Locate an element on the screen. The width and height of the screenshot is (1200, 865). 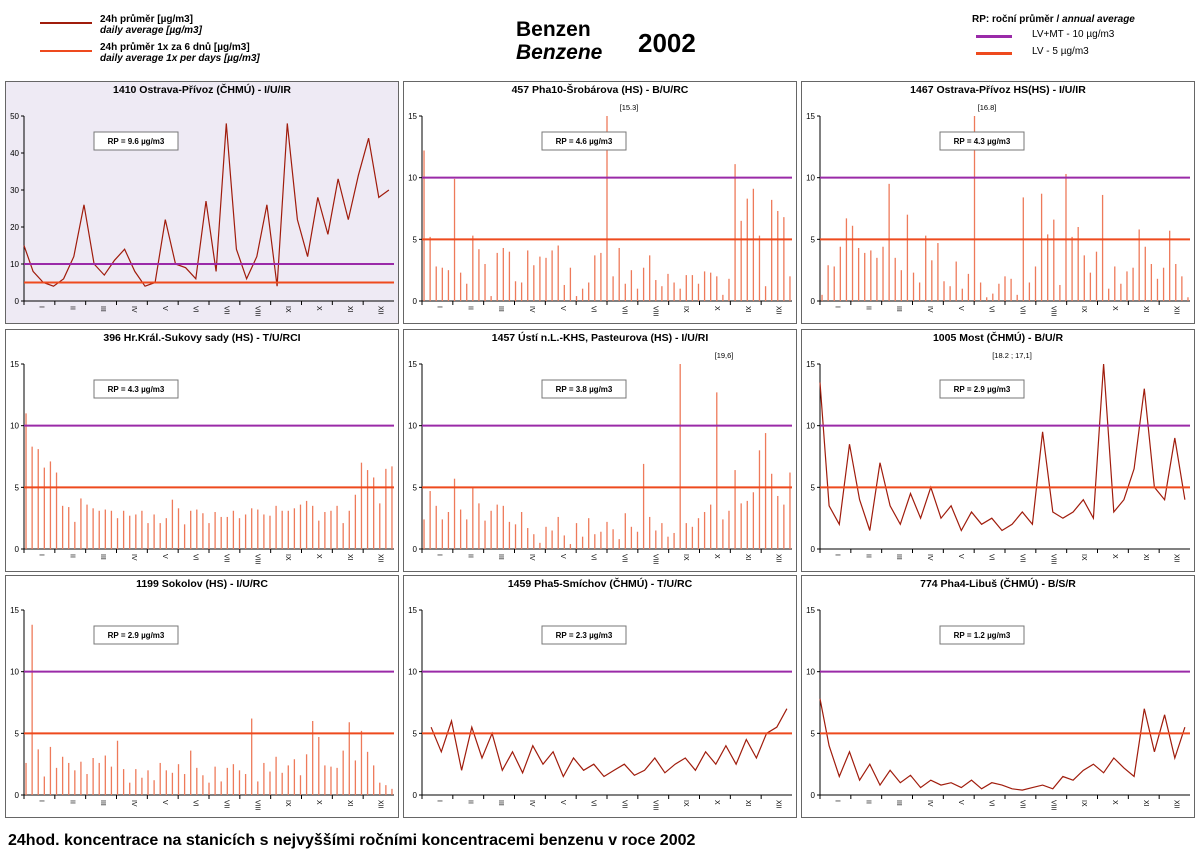
year-label: 2002 is located at coordinates (667, 43).